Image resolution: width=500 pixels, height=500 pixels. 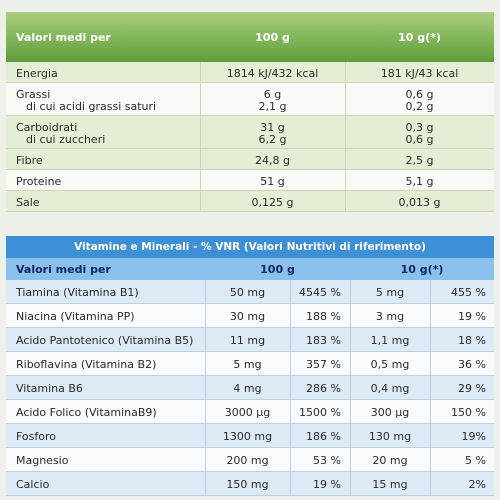 What do you see at coordinates (247, 460) in the screenshot?
I see `value-cell: 200 mg` at bounding box center [247, 460].